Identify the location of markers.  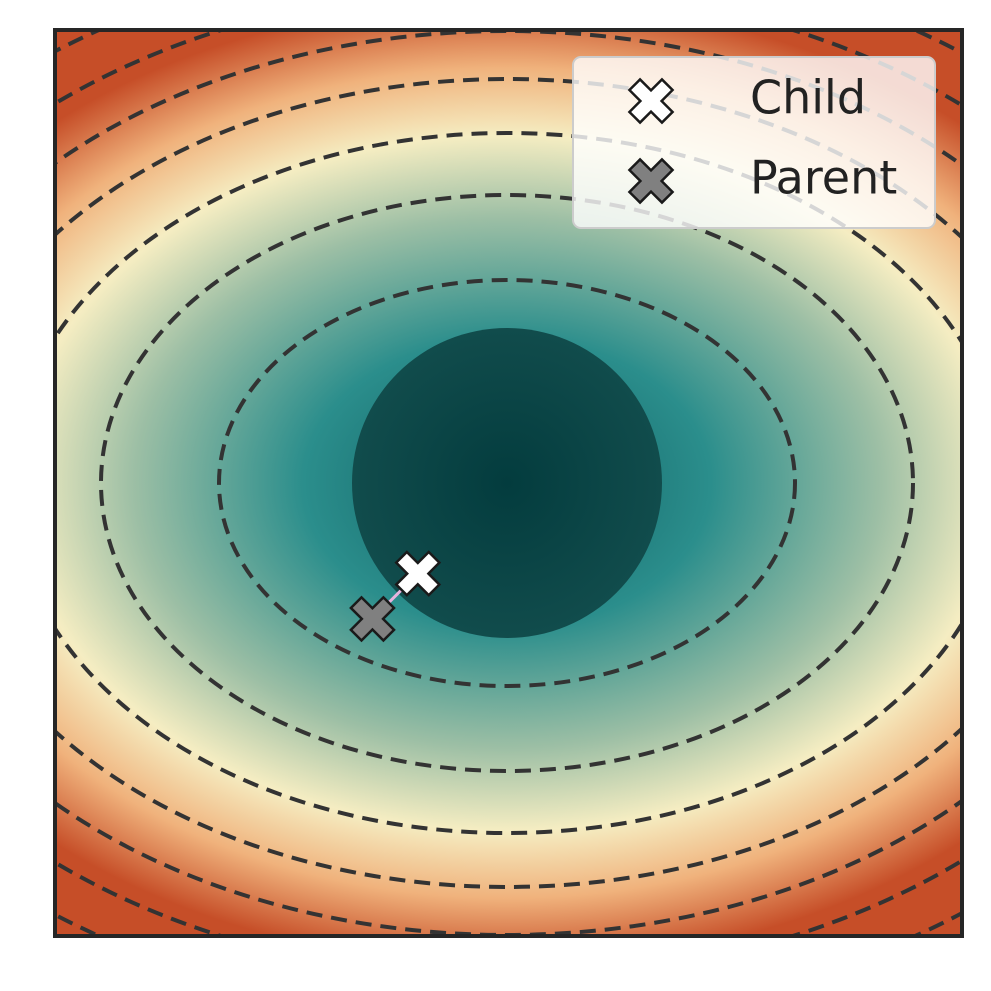
(395, 596).